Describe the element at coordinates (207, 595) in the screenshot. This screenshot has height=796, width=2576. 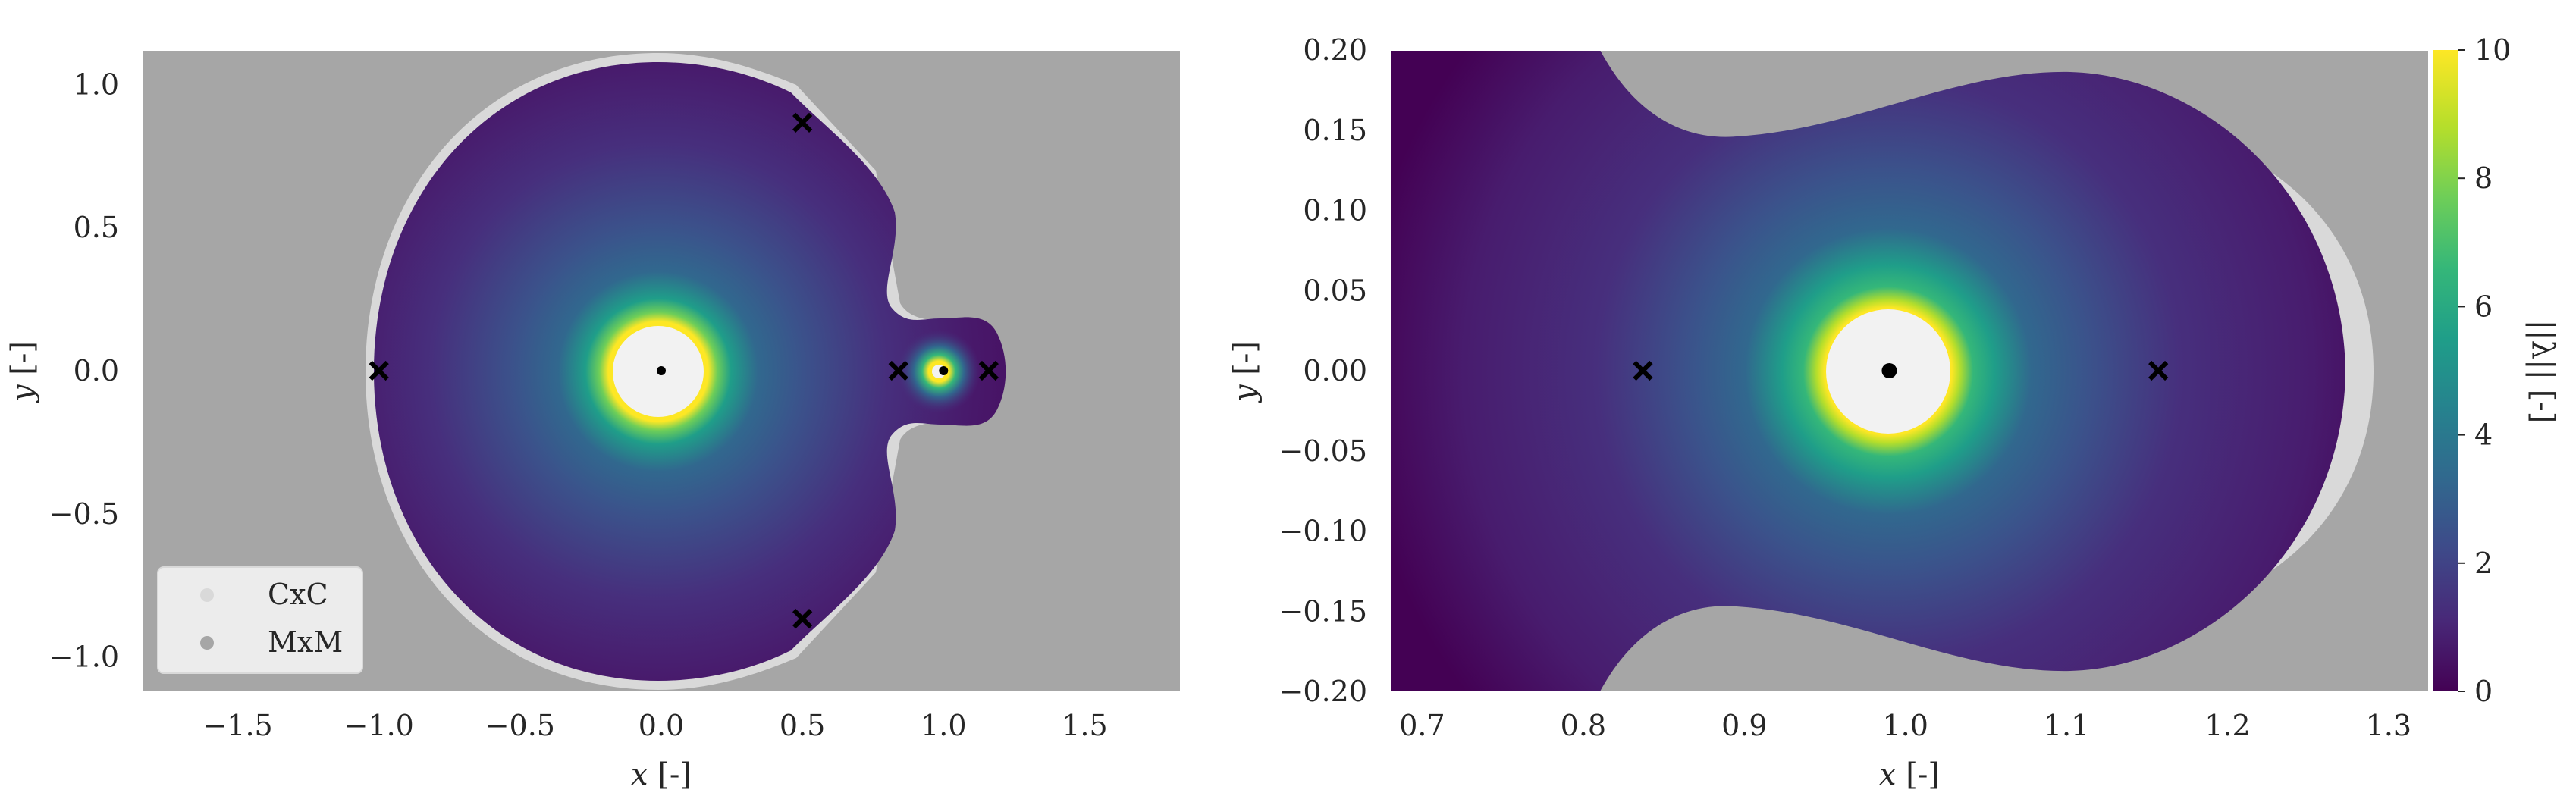
I see `legend-marker-cxc` at that location.